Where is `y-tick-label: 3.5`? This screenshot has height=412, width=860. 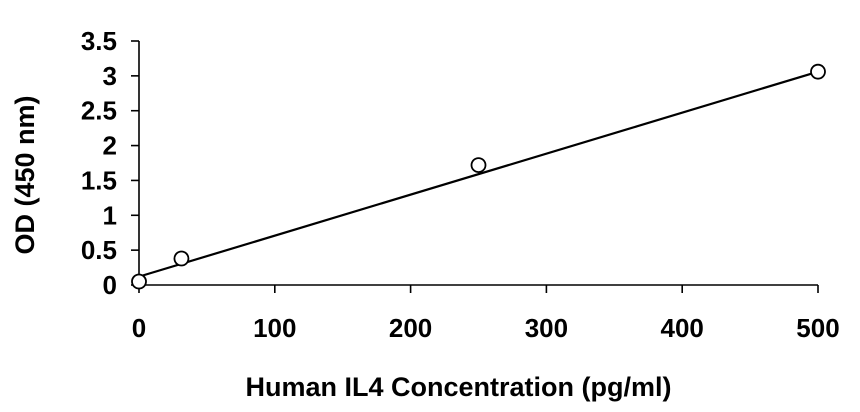
y-tick-label: 3.5 is located at coordinates (99, 41).